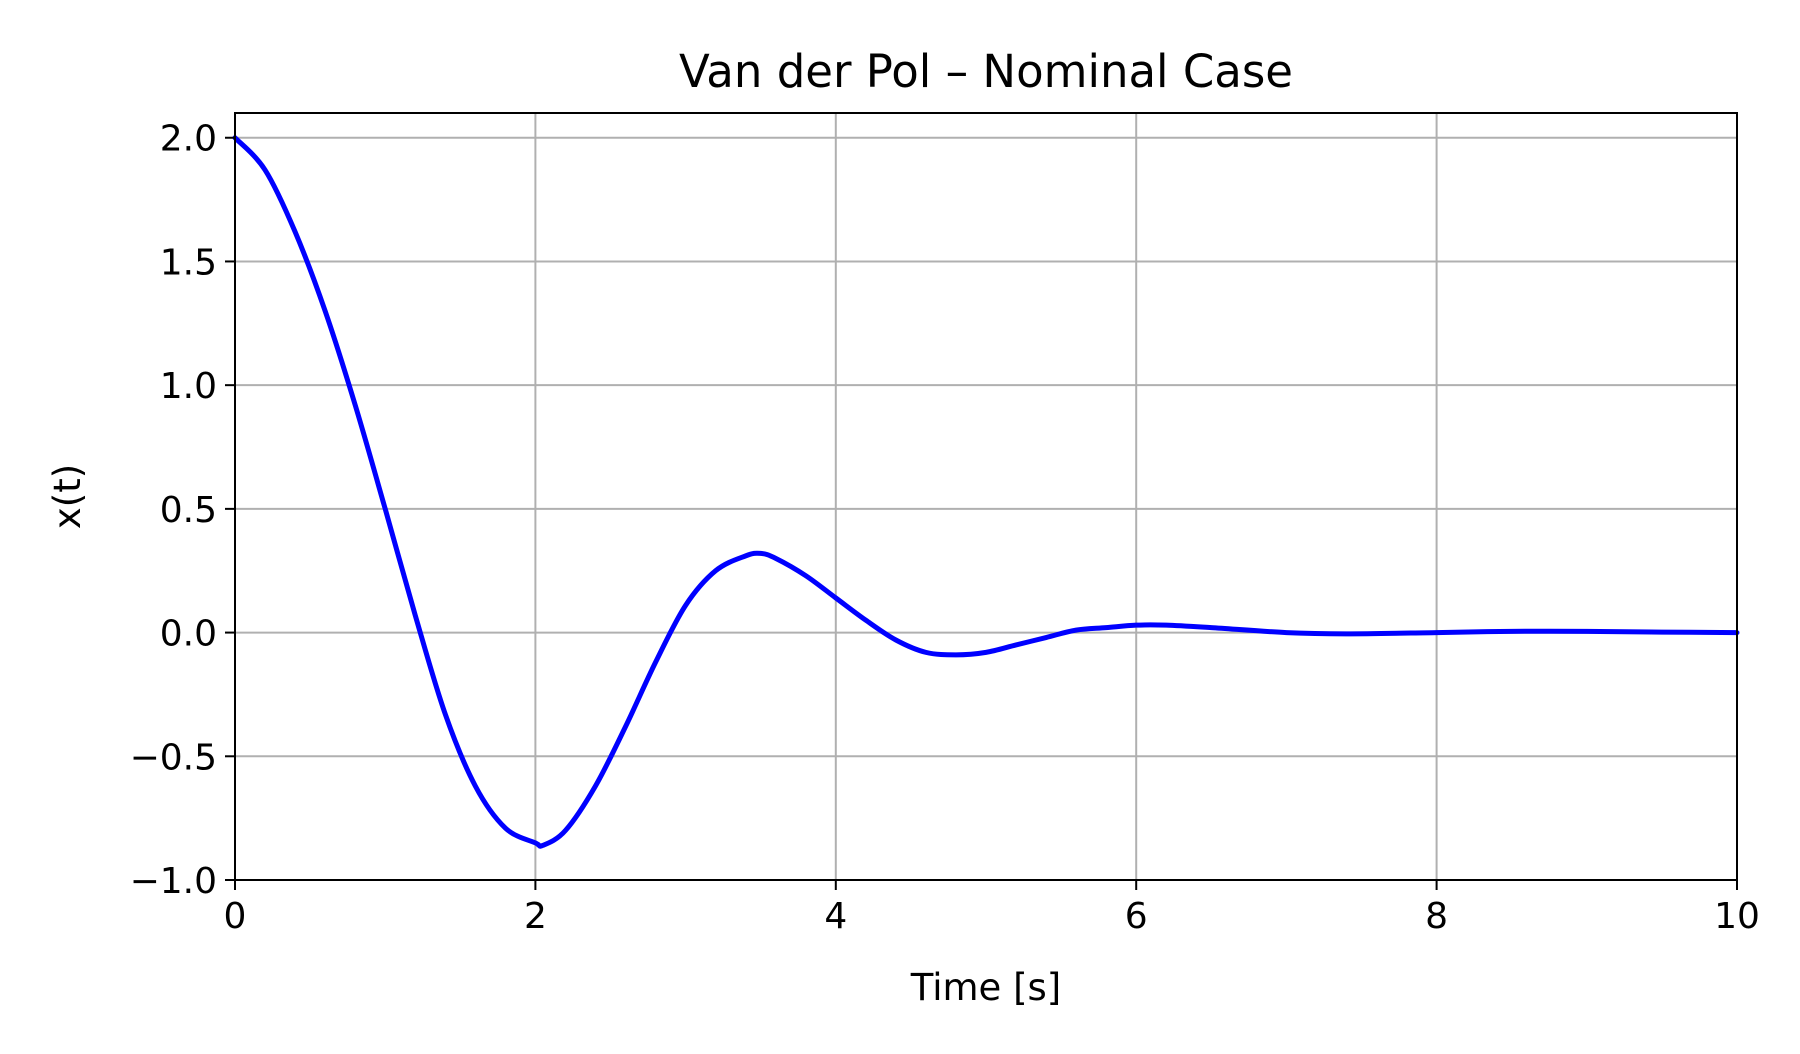  What do you see at coordinates (1136, 916) in the screenshot?
I see `x-tick-label: 6` at bounding box center [1136, 916].